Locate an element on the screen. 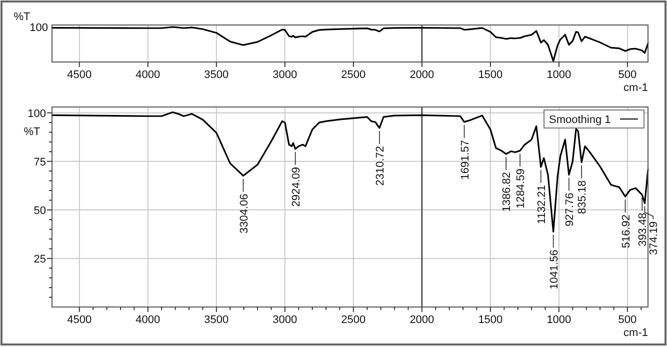  annotation: 1132.21 is located at coordinates (542, 204).